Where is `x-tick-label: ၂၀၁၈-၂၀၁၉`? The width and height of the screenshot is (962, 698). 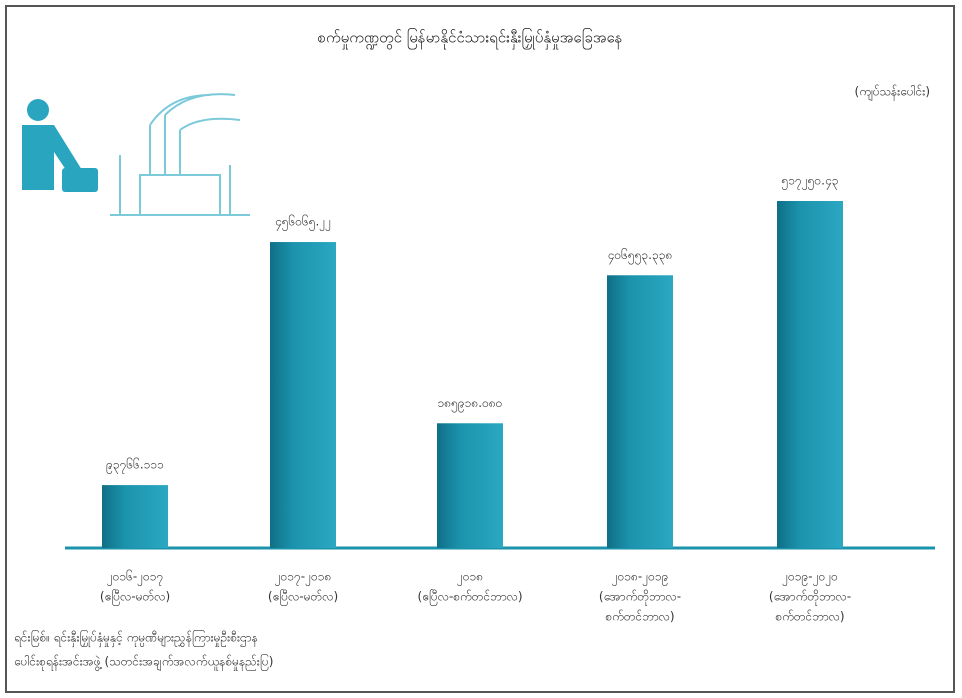 x-tick-label: ၂၀၁၈-၂၀၁၉ is located at coordinates (640, 578).